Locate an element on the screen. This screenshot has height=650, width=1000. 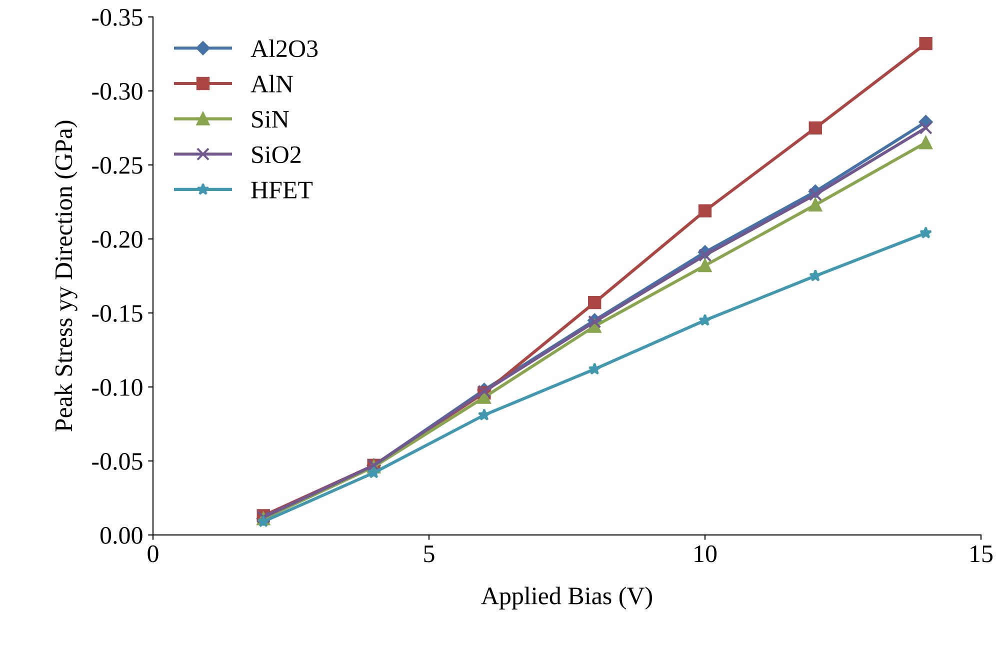
legend-label: Al2O3 is located at coordinates (284, 49).